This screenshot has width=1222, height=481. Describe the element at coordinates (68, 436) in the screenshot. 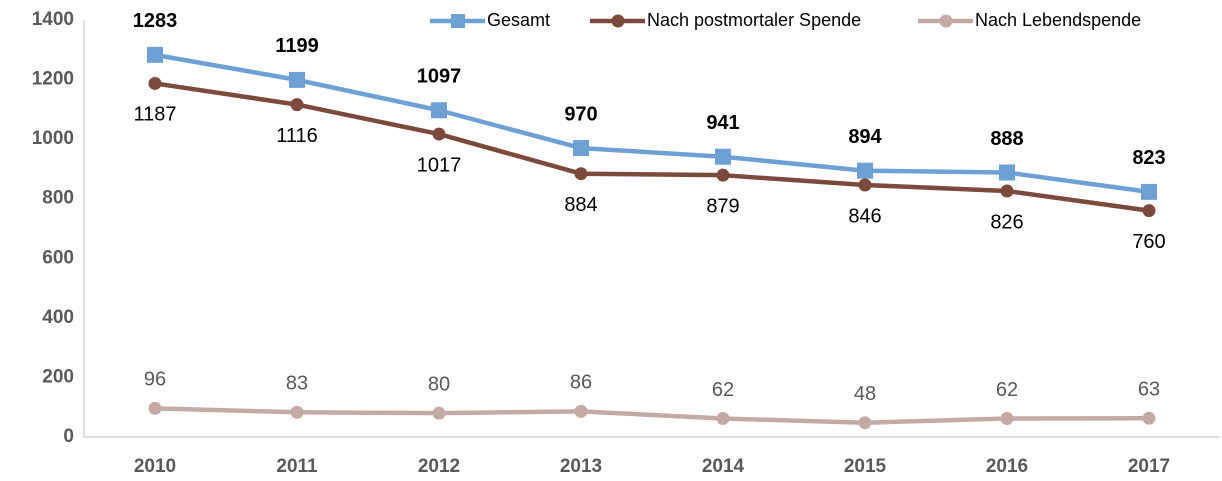

I see `y-tick-label: 0` at that location.